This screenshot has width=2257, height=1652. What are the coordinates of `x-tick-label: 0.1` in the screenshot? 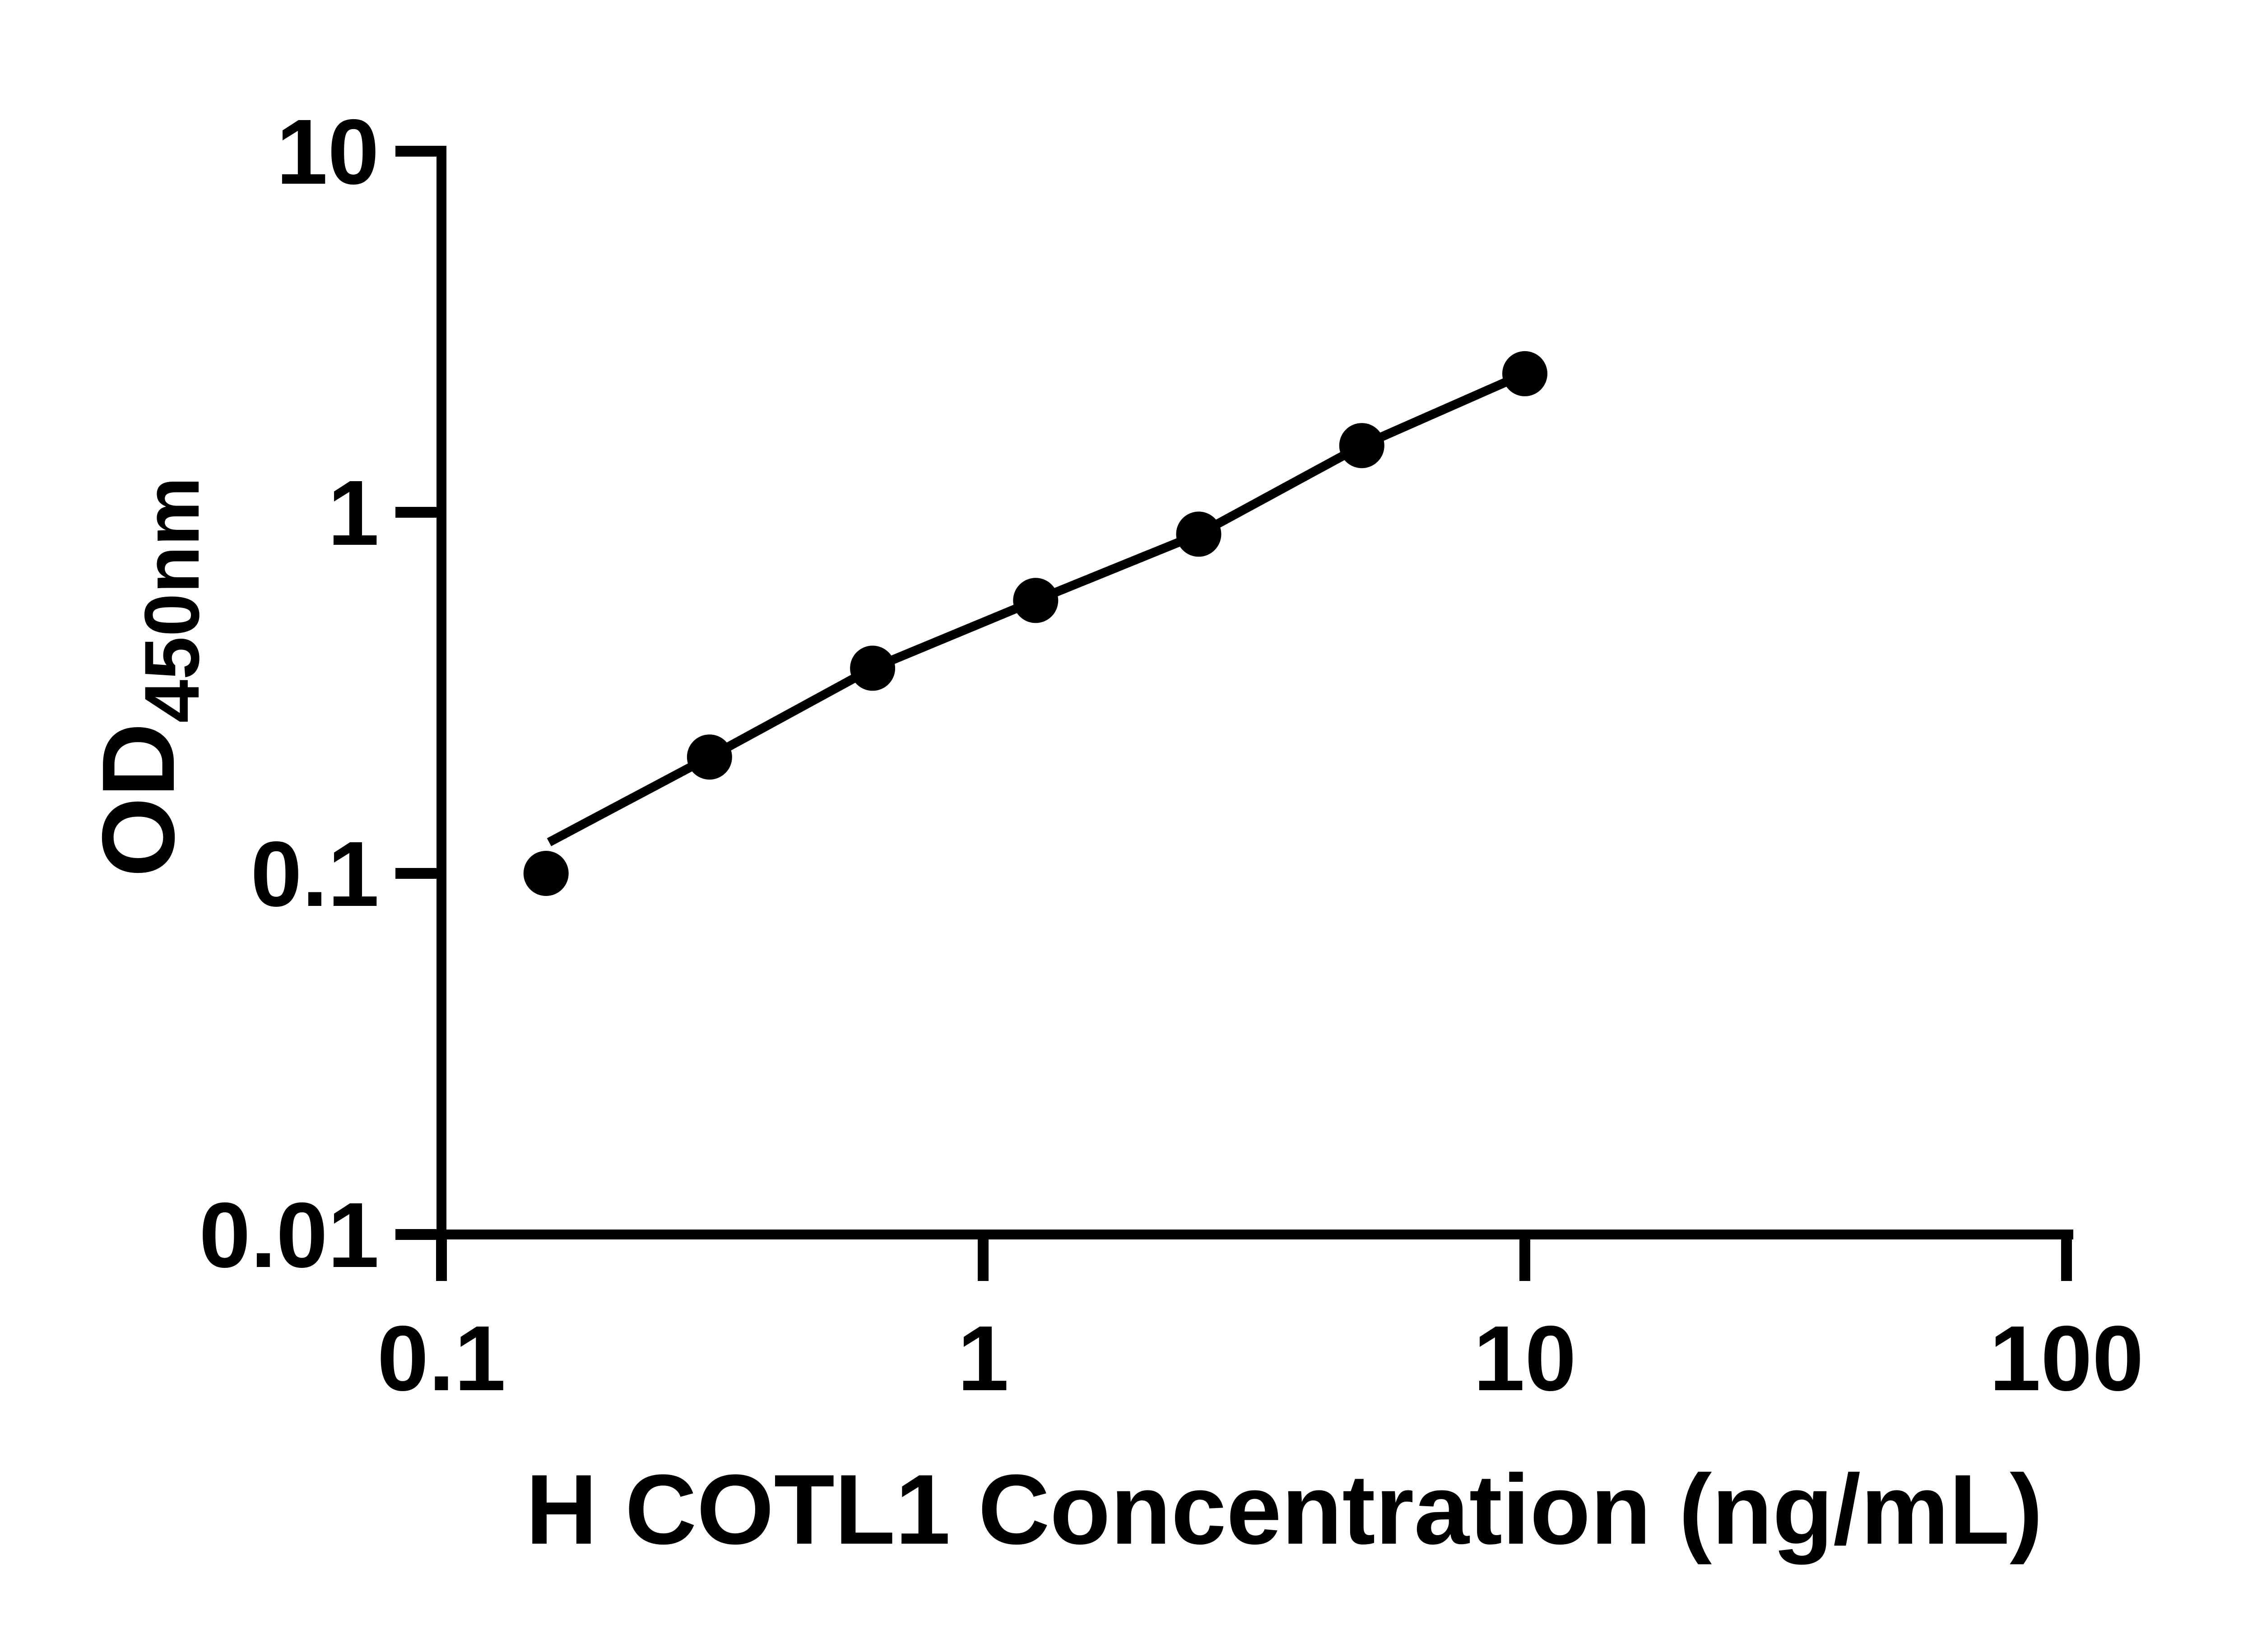 It's located at (442, 1358).